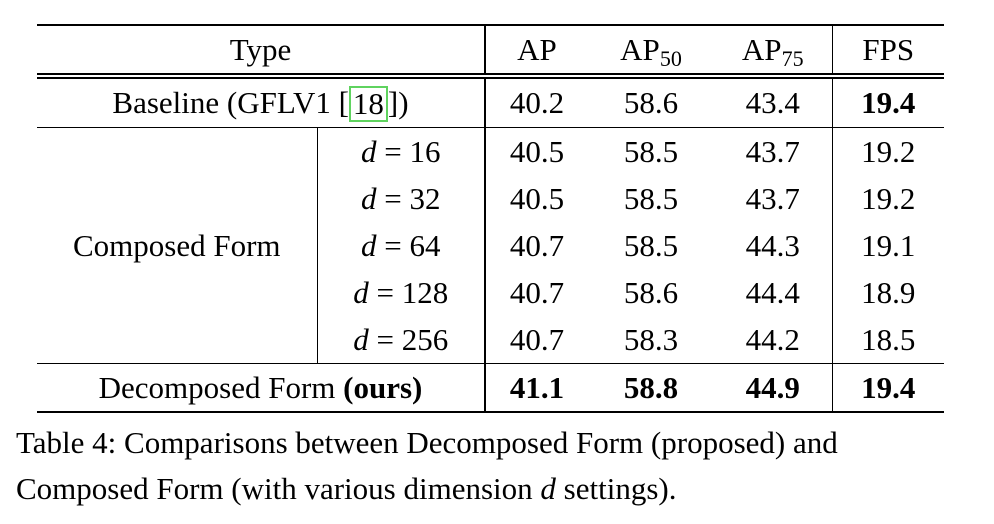 The width and height of the screenshot is (994, 524). What do you see at coordinates (537, 103) in the screenshot?
I see `baseline-ap: 40.2` at bounding box center [537, 103].